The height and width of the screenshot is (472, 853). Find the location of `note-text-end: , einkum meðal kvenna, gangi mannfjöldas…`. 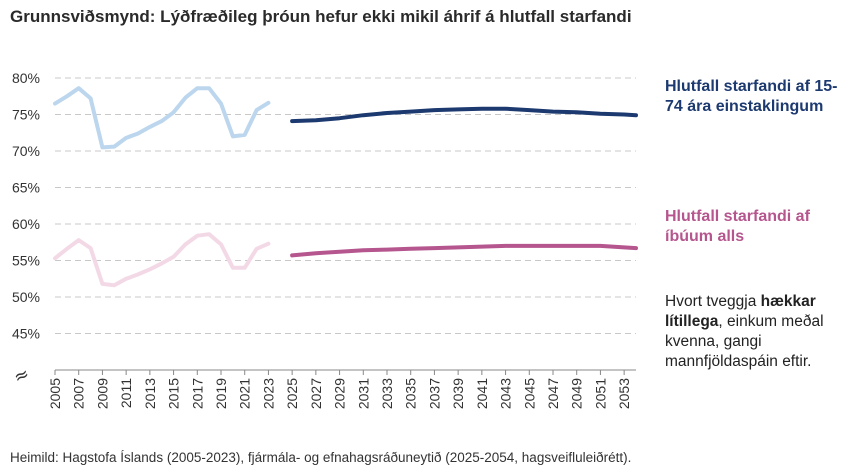

note-text-end: , einkum meðal kvenna, gangi mannfjöldas… is located at coordinates (744, 341).